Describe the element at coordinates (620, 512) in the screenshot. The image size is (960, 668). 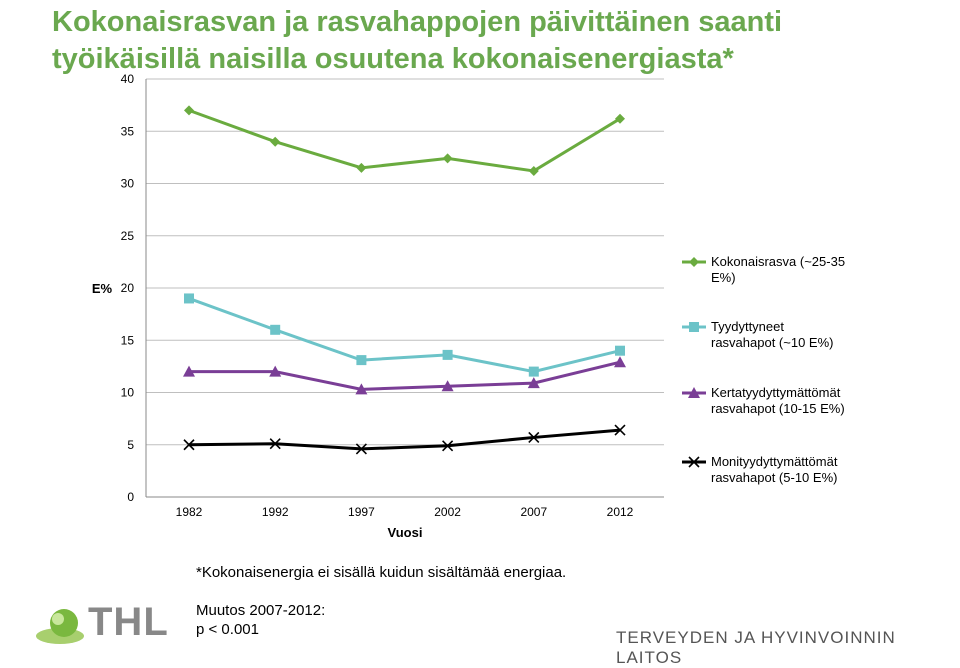
I see `x-tick-2012: 2012` at that location.